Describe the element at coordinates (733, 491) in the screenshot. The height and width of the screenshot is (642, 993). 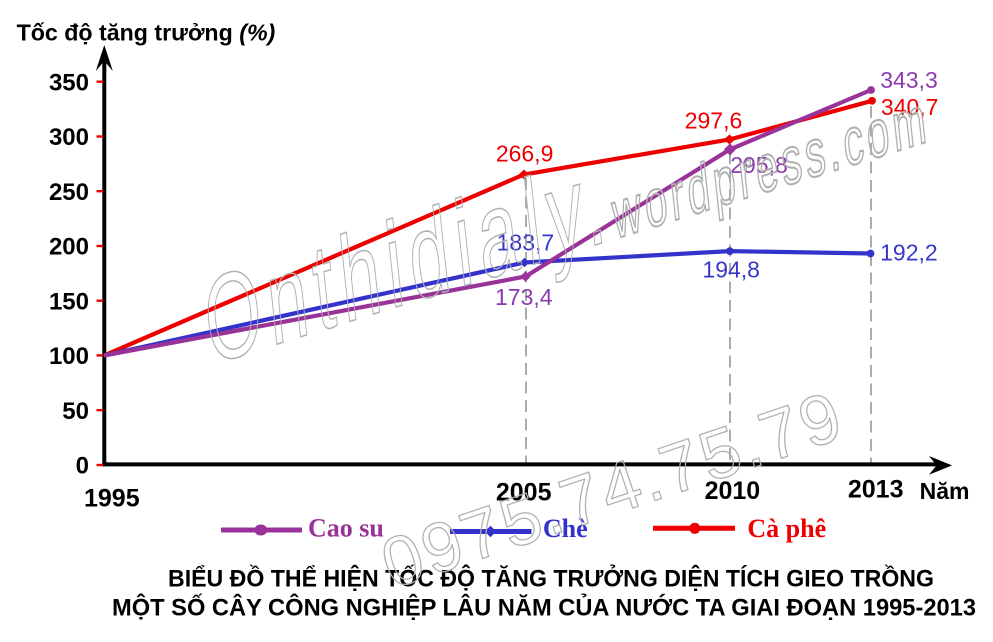
I see `svg-text: 2010` at that location.